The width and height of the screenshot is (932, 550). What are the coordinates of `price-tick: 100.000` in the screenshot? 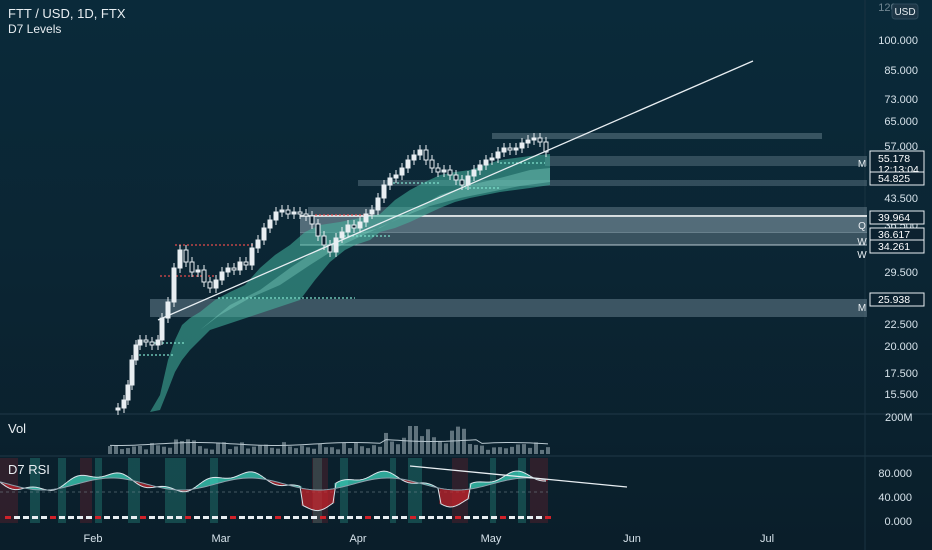 It's located at (898, 41).